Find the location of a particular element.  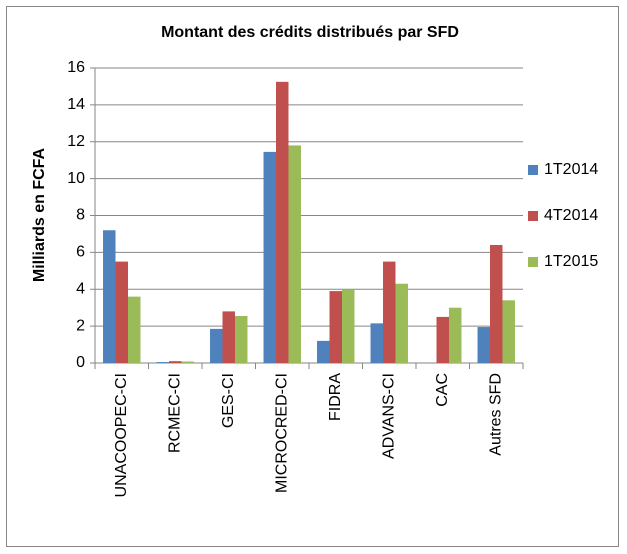

y-tick-label: 16 is located at coordinates (76, 67).